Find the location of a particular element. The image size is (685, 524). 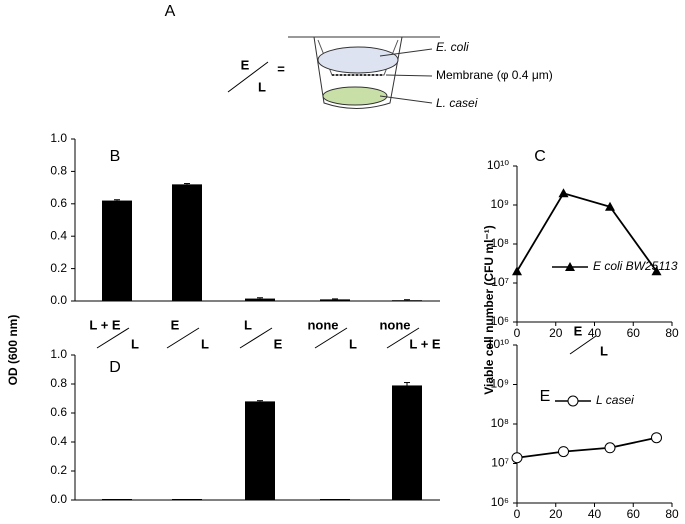

equals: = is located at coordinates (281, 68).